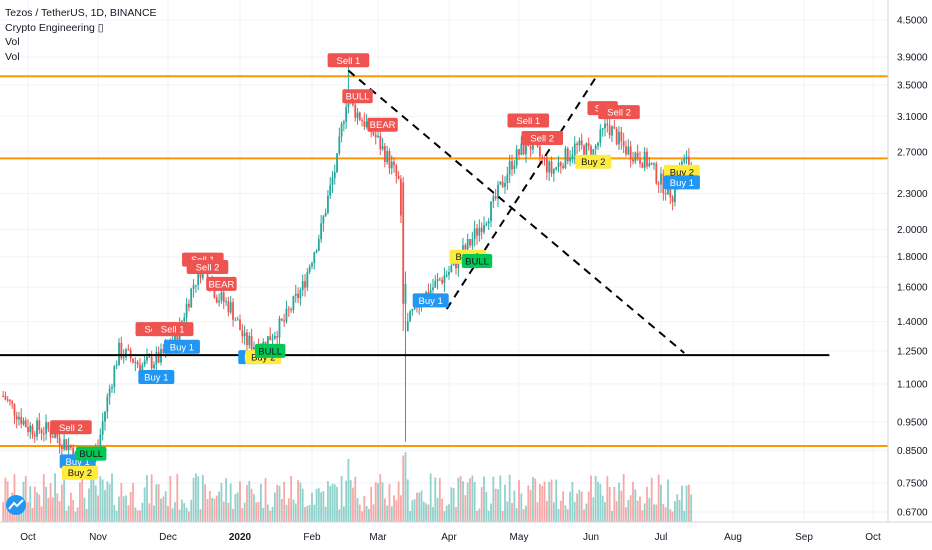 The image size is (932, 550). I want to click on price-tick-label: 3.5000, so click(912, 85).